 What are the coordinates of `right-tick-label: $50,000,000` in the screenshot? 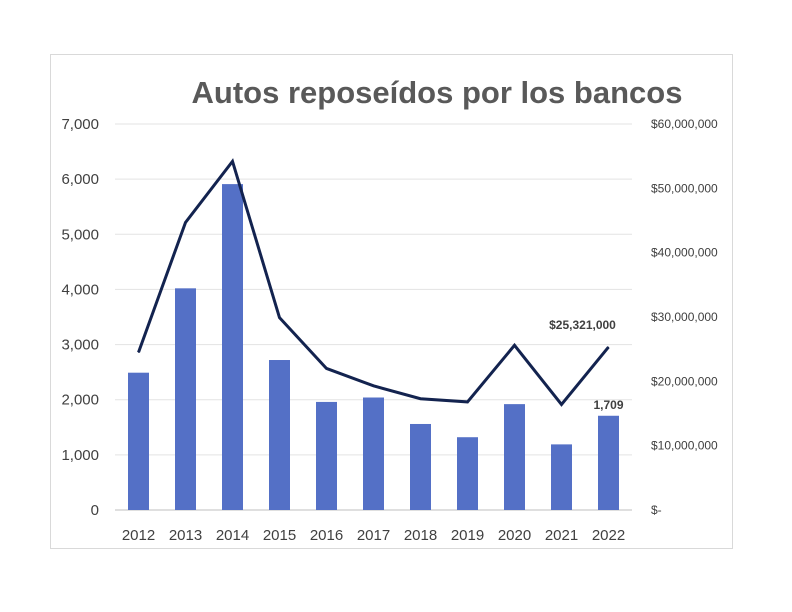 It's located at (684, 188).